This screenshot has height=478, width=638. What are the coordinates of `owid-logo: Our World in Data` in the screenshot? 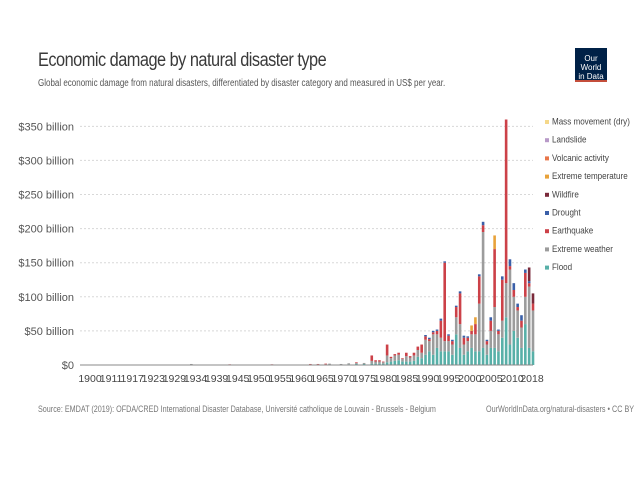 It's located at (591, 65).